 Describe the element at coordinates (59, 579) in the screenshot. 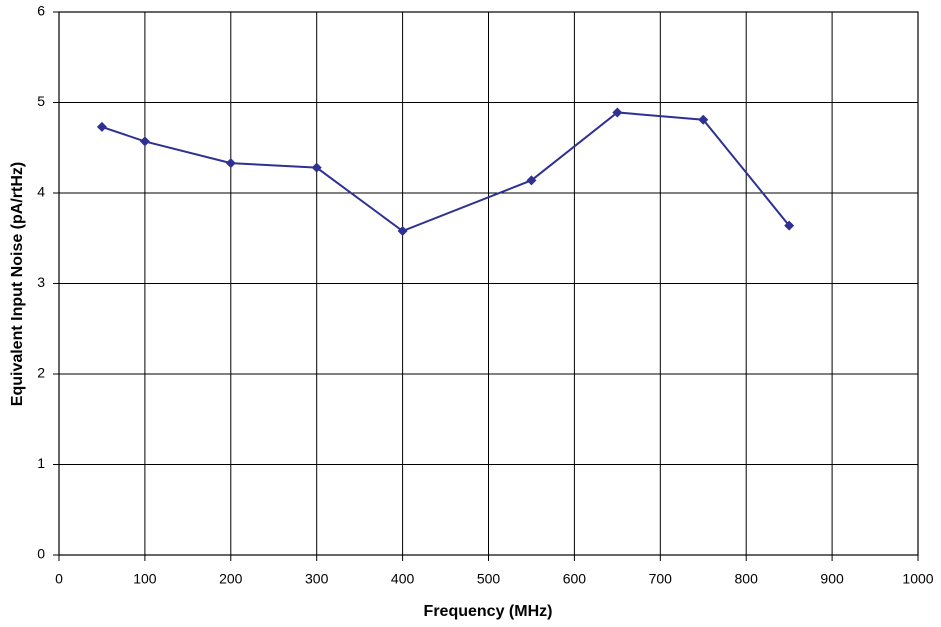

I see `x-tick-label: 0` at that location.